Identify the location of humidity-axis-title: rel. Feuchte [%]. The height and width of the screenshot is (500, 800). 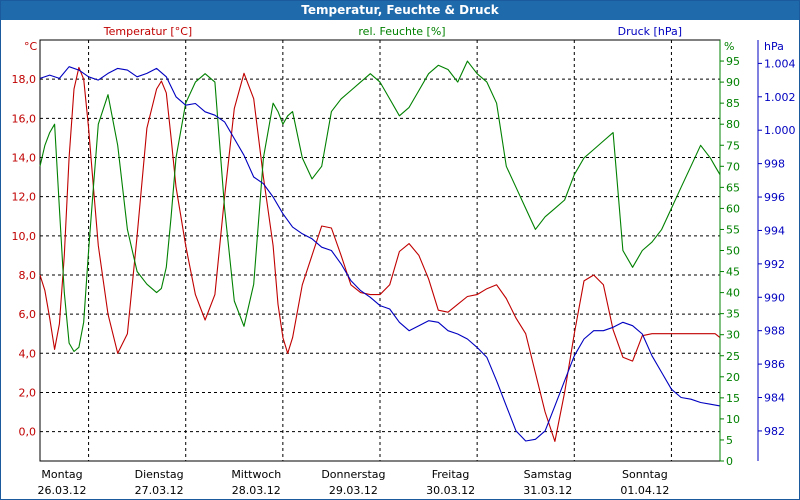
(401, 31).